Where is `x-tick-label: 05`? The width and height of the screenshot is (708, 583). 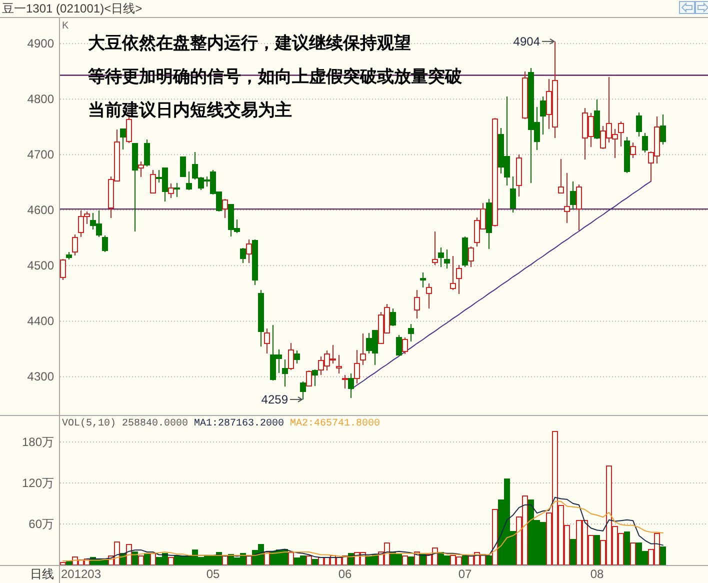 x-tick-label: 05 is located at coordinates (213, 574).